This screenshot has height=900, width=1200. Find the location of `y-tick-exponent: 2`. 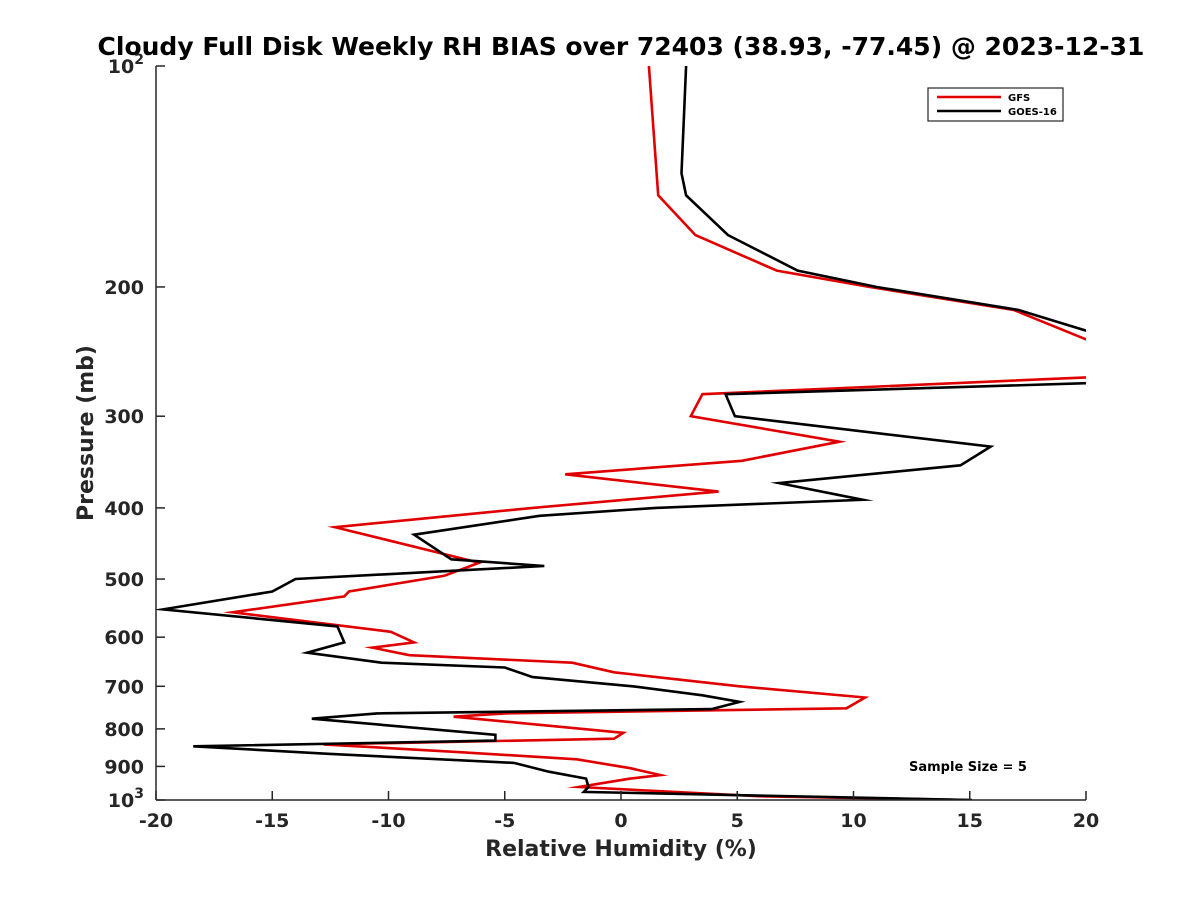

y-tick-exponent: 2 is located at coordinates (139, 60).